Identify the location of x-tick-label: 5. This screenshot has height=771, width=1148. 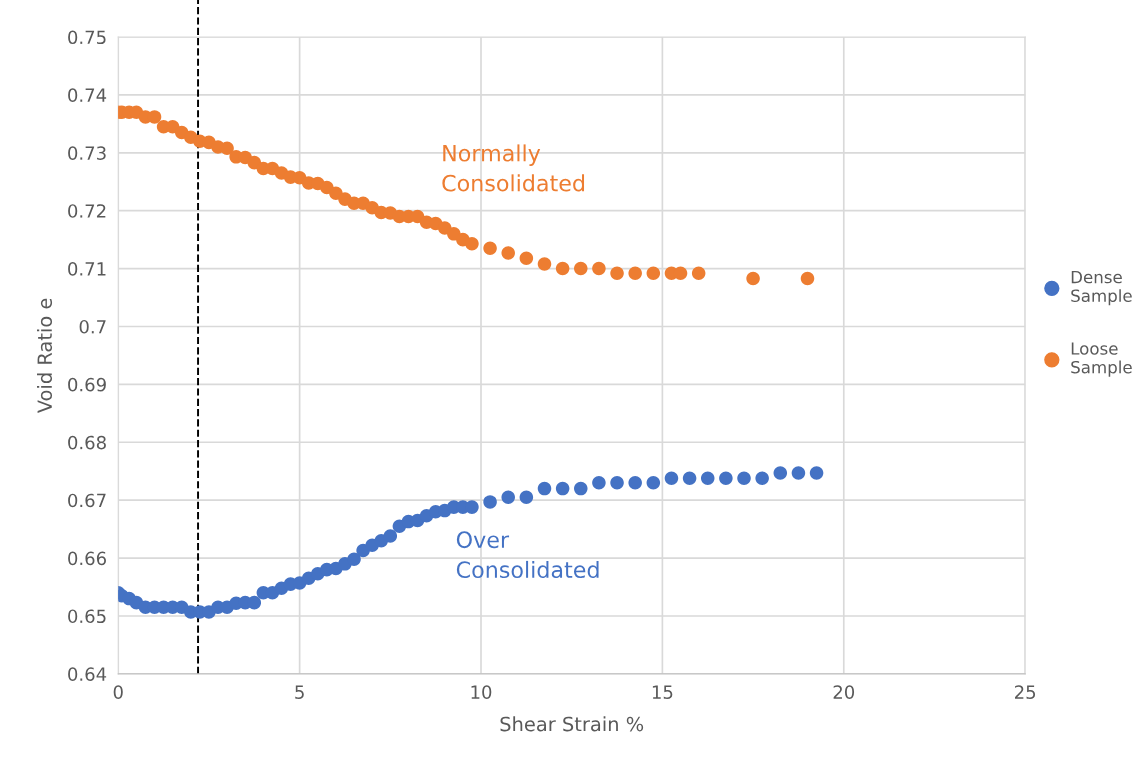
(299, 692).